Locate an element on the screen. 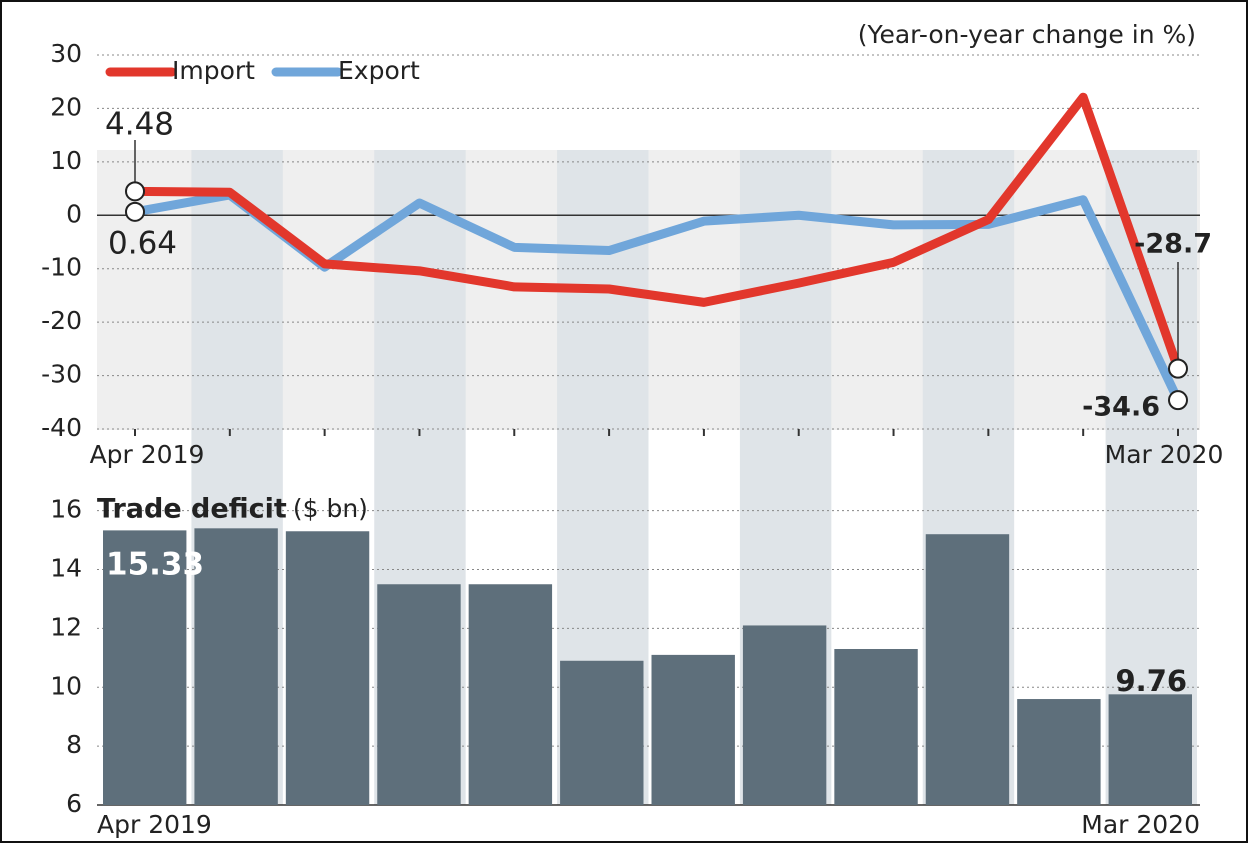 Image resolution: width=1248 pixels, height=843 pixels. value-label: 0.64 is located at coordinates (142, 244).